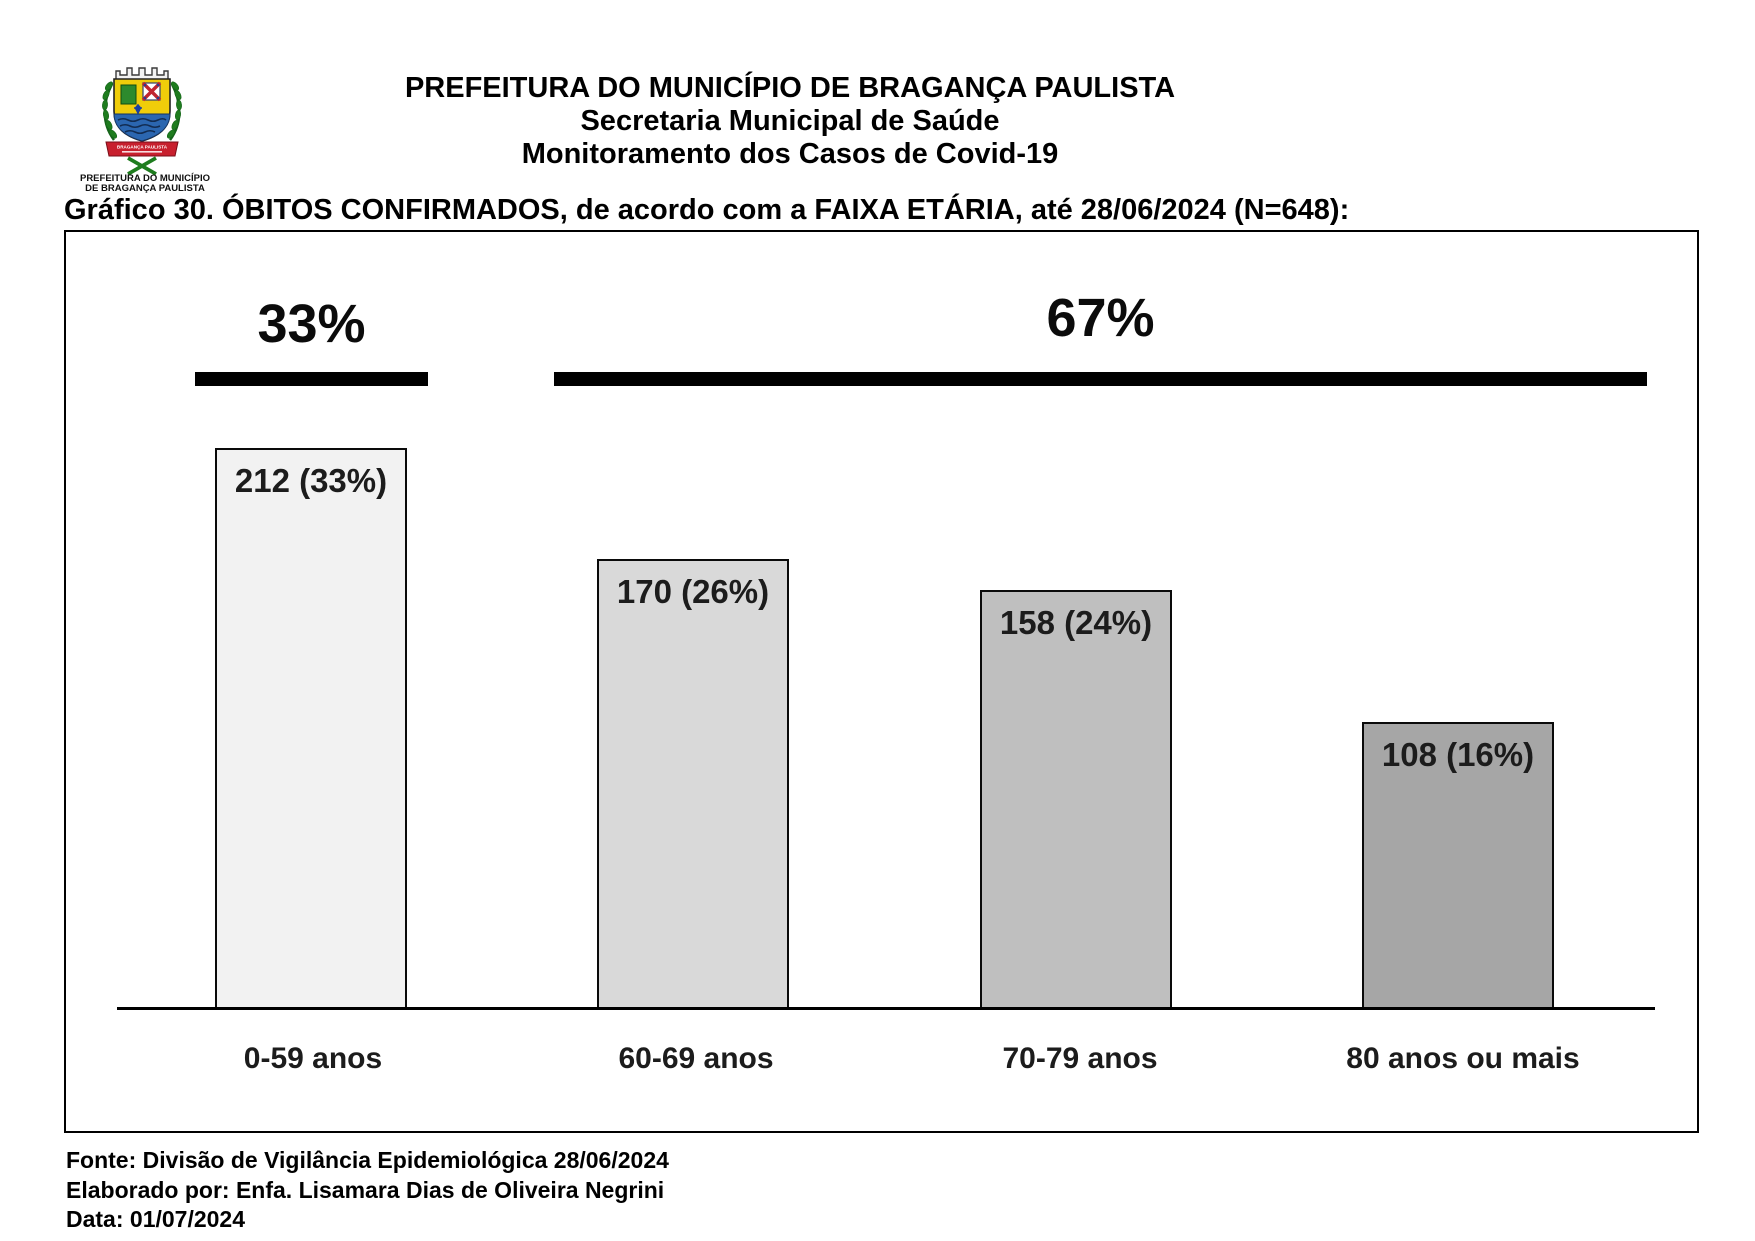  I want to click on bar-60-69-anos: 170 (26%), so click(693, 784).